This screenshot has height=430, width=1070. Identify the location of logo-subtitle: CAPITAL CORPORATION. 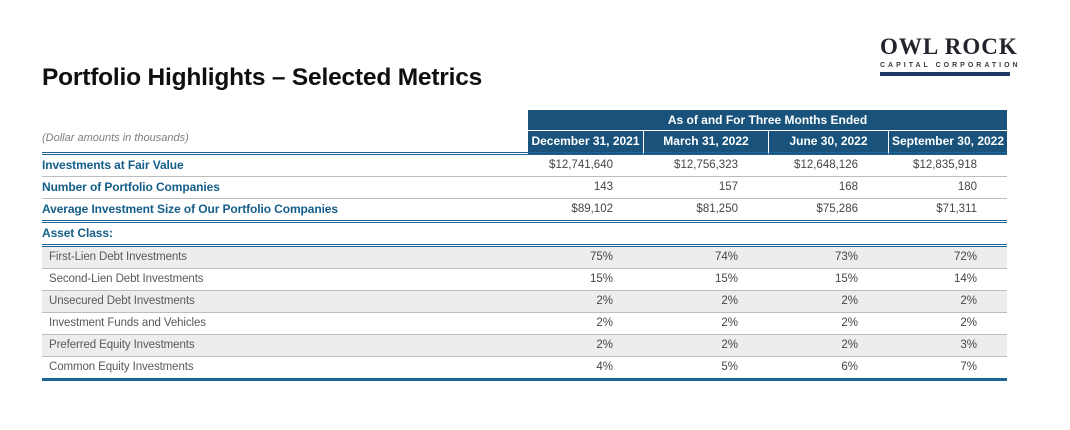
(950, 66).